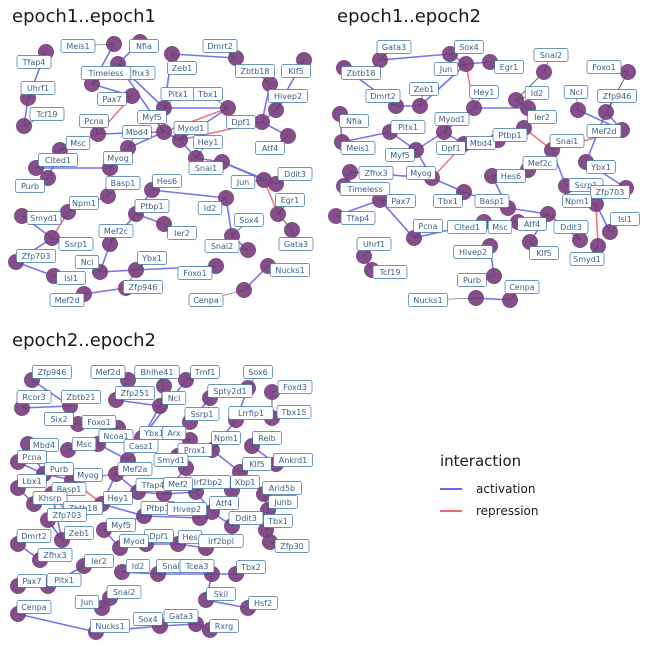 The image size is (650, 650). I want to click on node-label: Tfap4, so click(34, 62).